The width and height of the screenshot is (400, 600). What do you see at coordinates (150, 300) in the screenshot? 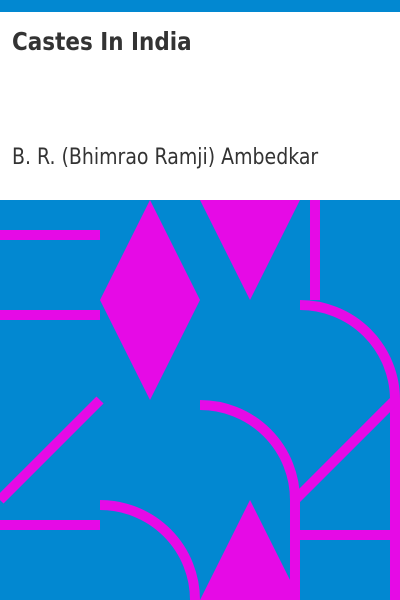
I see `pattern-diamond` at bounding box center [150, 300].